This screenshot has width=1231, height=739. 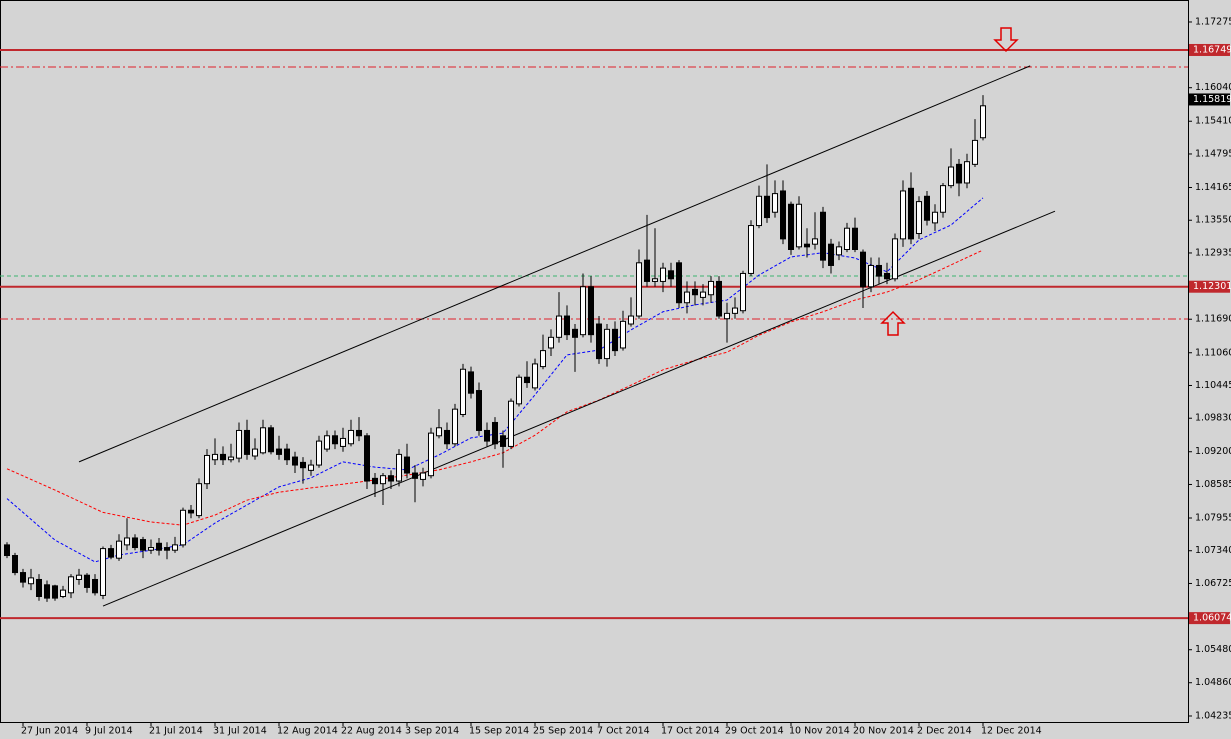 I want to click on y-tick-label: 1.15410, so click(x=1213, y=121).